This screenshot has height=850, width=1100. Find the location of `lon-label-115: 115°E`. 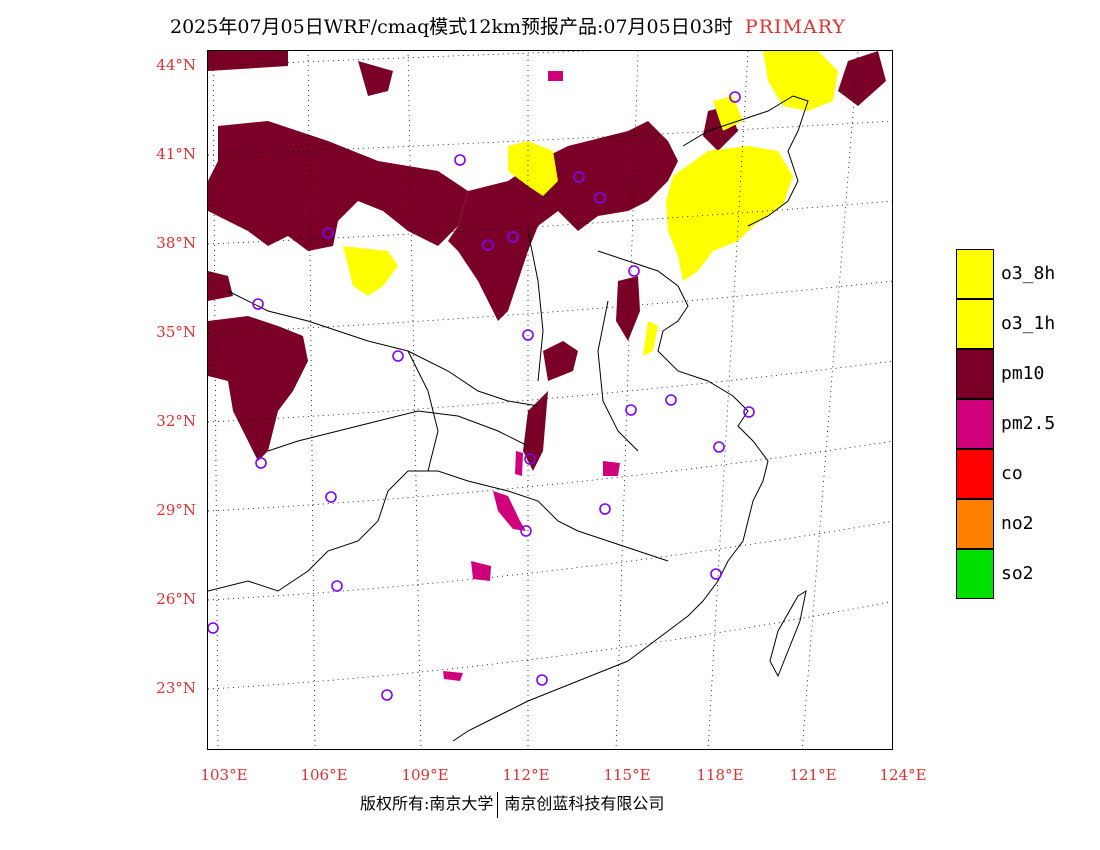

lon-label-115: 115°E is located at coordinates (627, 775).